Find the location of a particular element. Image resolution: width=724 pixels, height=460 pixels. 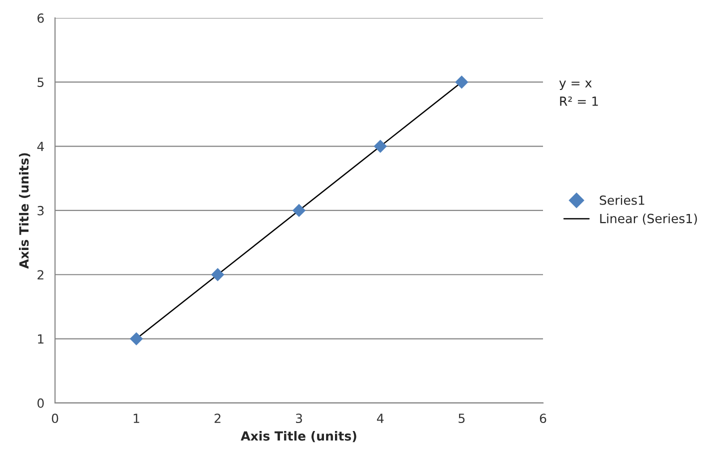

y-tick-label: 1 is located at coordinates (41, 339).